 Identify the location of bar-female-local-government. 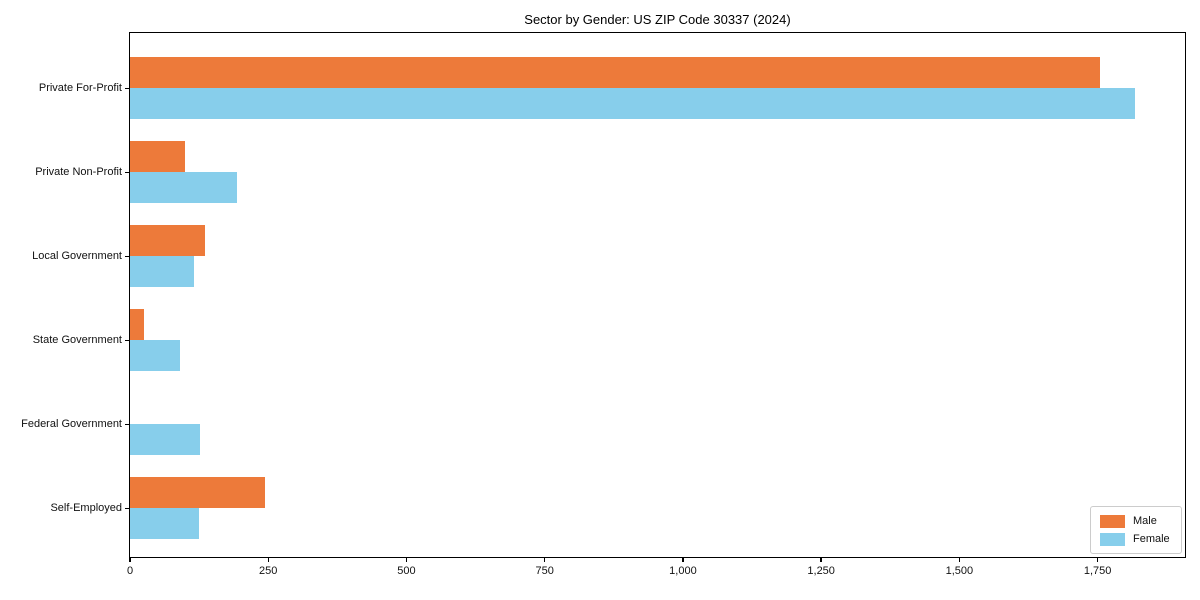
(162, 272).